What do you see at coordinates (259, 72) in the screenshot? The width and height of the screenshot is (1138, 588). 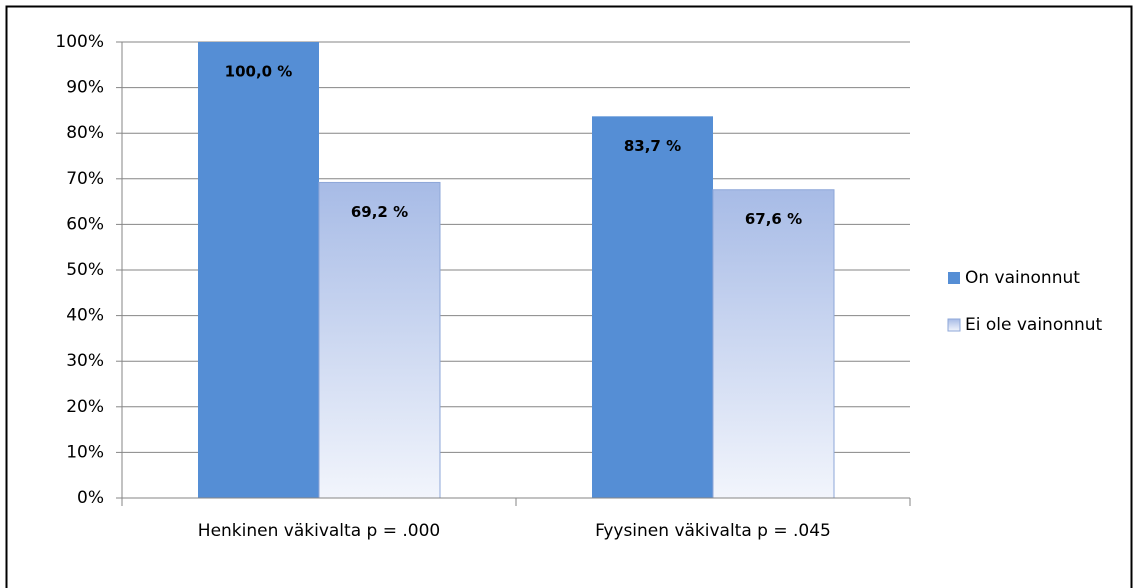 I see `data-label: 100,0 %` at bounding box center [259, 72].